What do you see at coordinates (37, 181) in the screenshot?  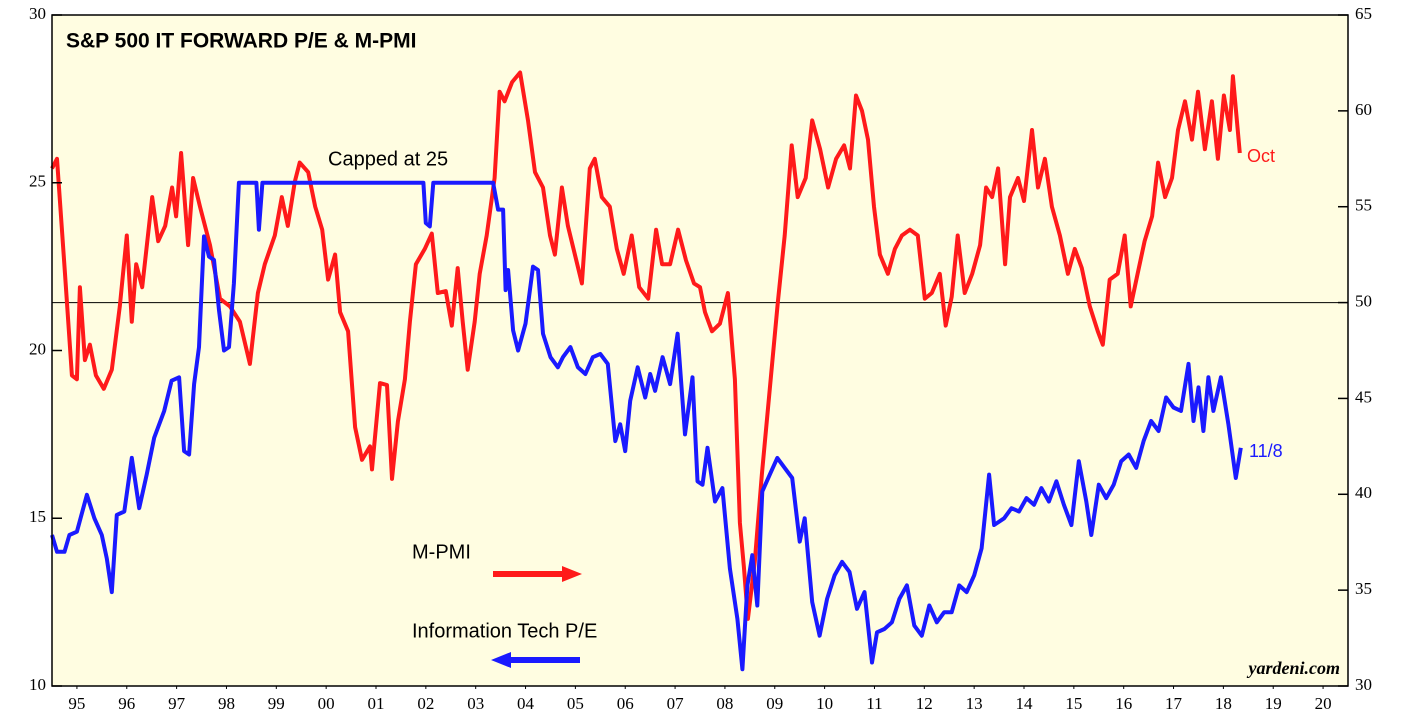 I see `y-tick-label: 25` at bounding box center [37, 181].